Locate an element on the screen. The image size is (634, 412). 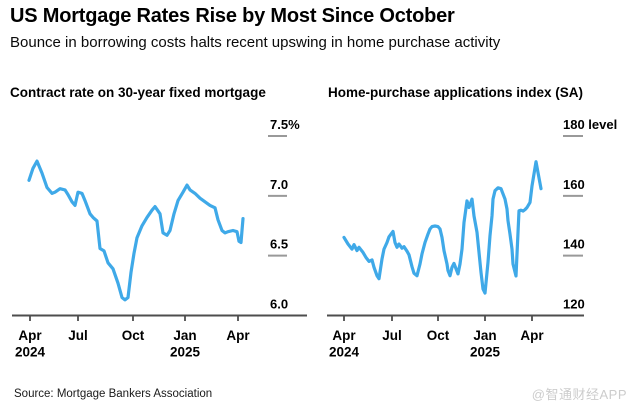
y-tick-label: 6.0 is located at coordinates (279, 304).